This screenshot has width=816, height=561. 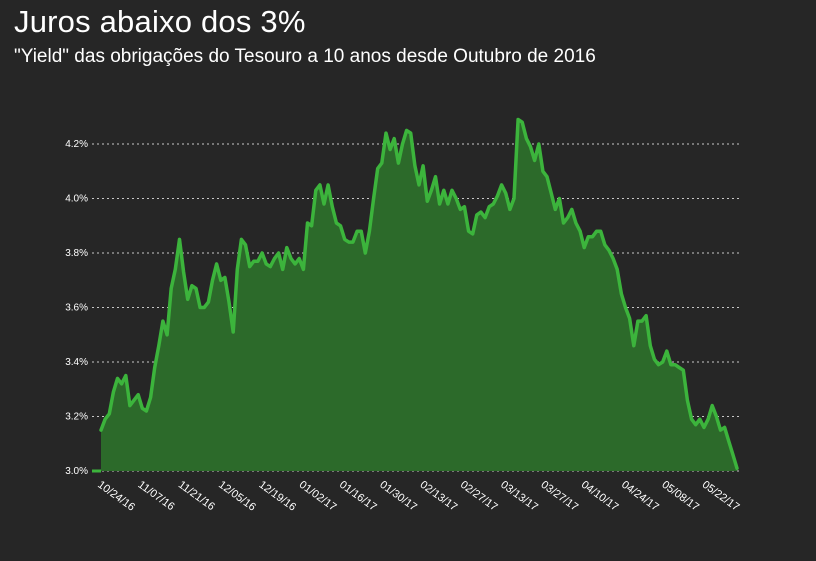 What do you see at coordinates (318, 496) in the screenshot?
I see `x-tick-label: 01/02/17` at bounding box center [318, 496].